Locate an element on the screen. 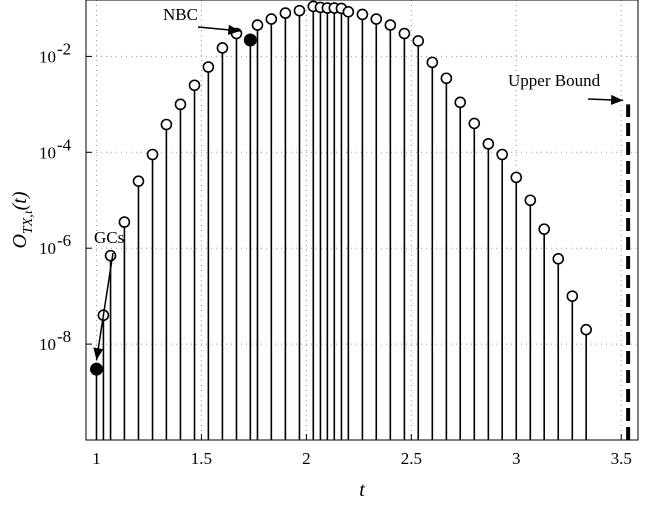 The width and height of the screenshot is (645, 506). x-tick-label: 2.5 is located at coordinates (411, 458).